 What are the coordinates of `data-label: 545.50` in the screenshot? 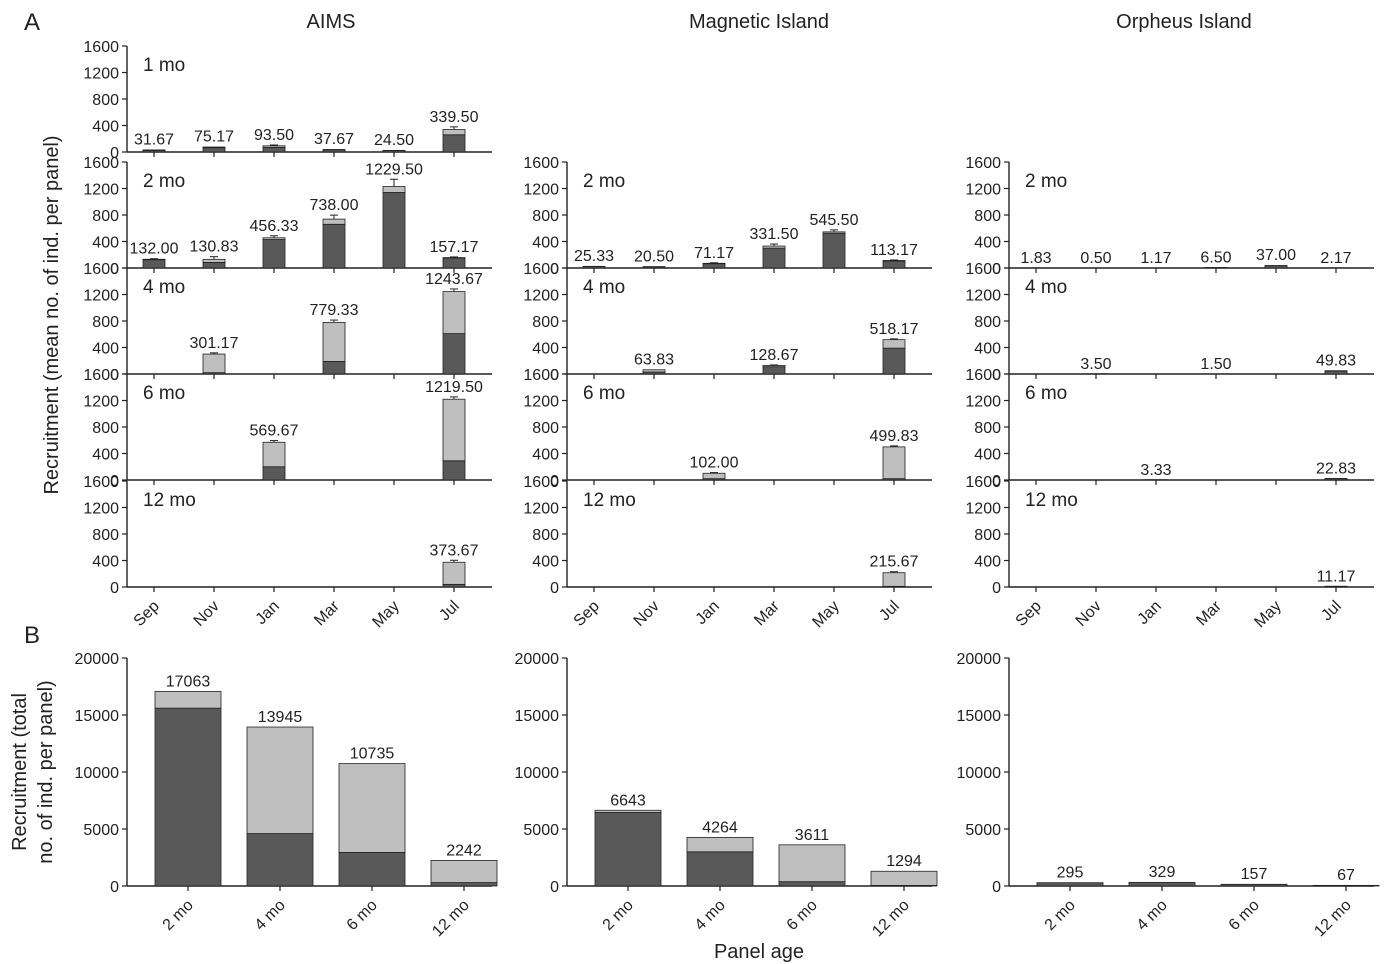 It's located at (834, 220).